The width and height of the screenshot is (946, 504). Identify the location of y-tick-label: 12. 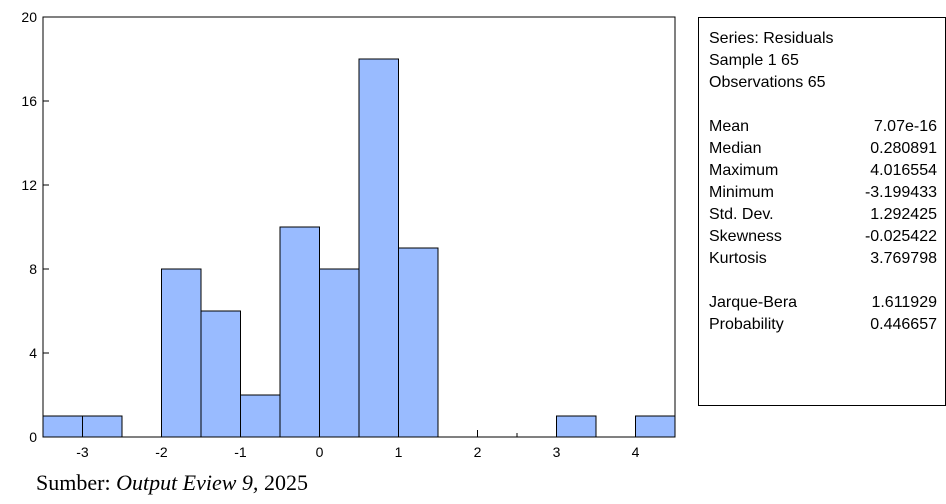
(29, 185).